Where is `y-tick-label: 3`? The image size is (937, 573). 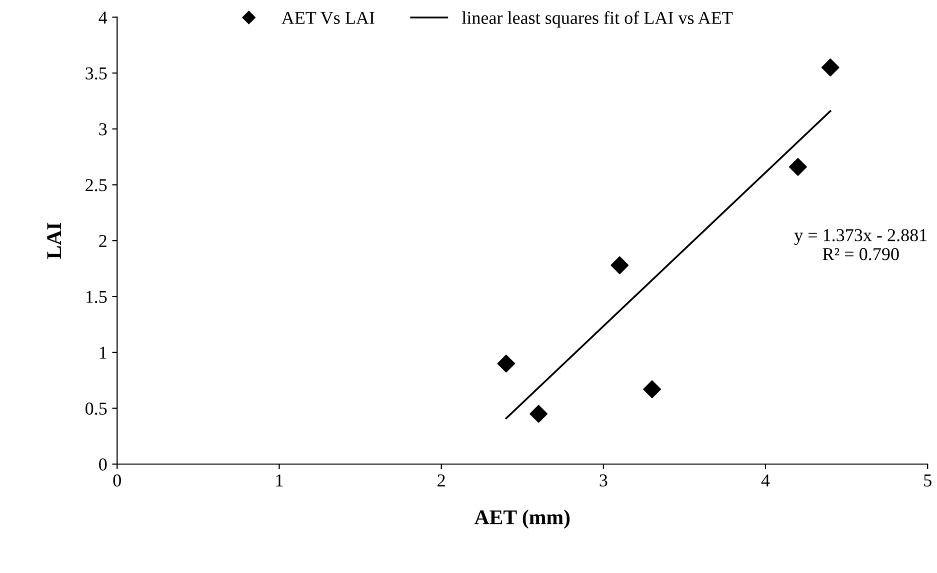
y-tick-label: 3 is located at coordinates (103, 129).